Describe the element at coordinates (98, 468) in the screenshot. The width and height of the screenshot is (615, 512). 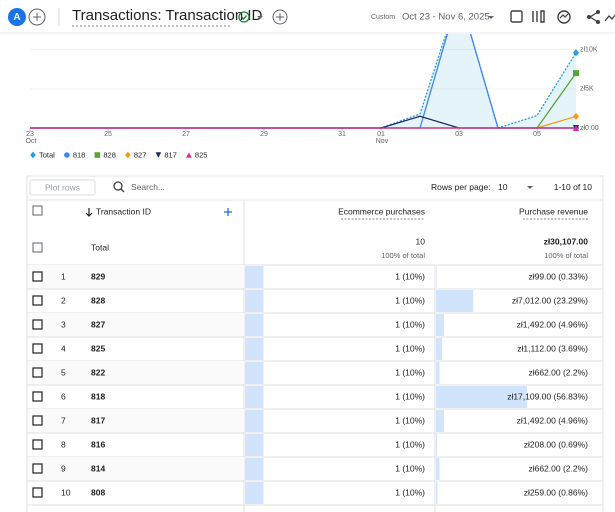
I see `transaction-id: 814` at that location.